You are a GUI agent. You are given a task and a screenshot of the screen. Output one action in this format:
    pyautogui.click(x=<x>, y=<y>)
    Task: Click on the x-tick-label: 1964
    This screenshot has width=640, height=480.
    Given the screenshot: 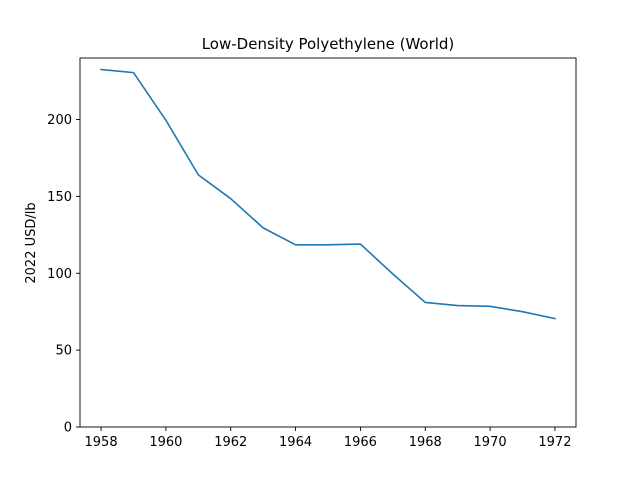 What is the action you would take?
    pyautogui.click(x=295, y=442)
    